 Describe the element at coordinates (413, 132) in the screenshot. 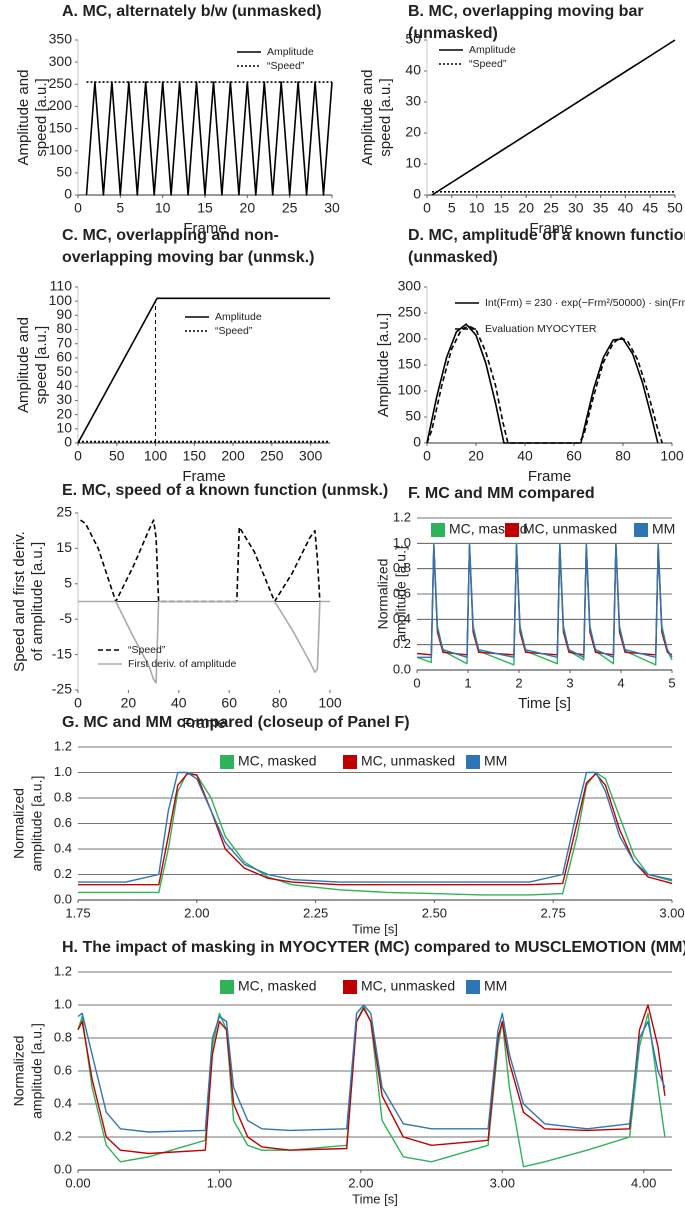

I see `y-tick-label: 20` at that location.